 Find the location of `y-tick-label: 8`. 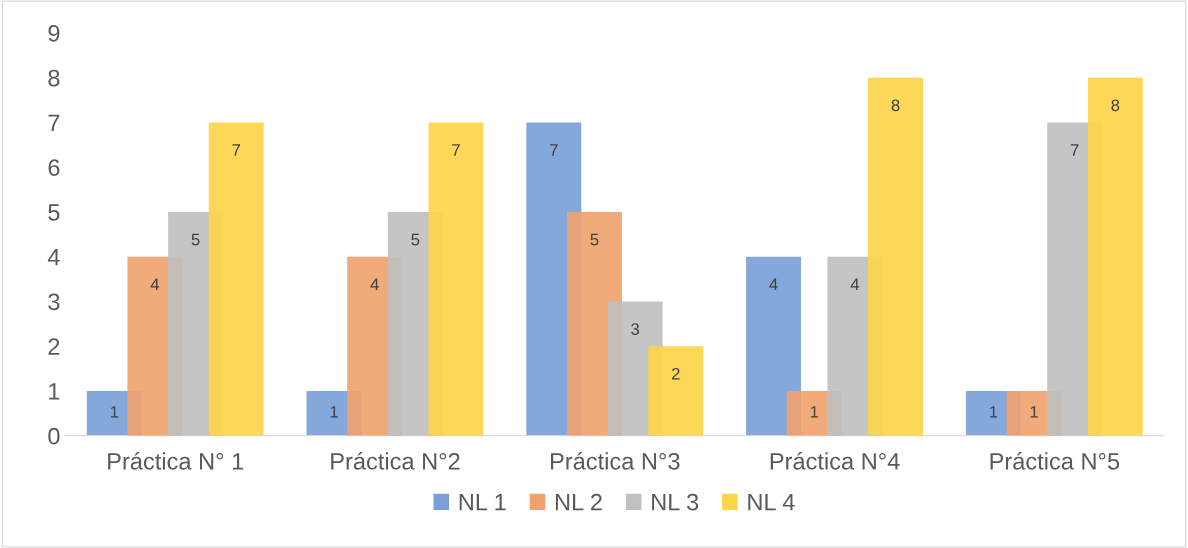

y-tick-label: 8 is located at coordinates (54, 78).